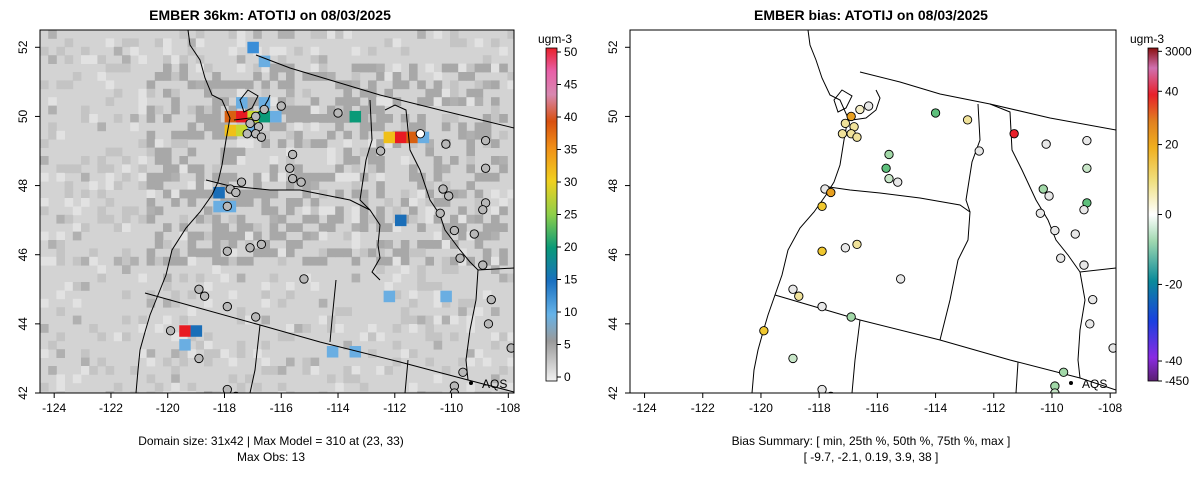  Describe the element at coordinates (1110, 408) in the screenshot. I see `right-x-tick-label: -108` at that location.